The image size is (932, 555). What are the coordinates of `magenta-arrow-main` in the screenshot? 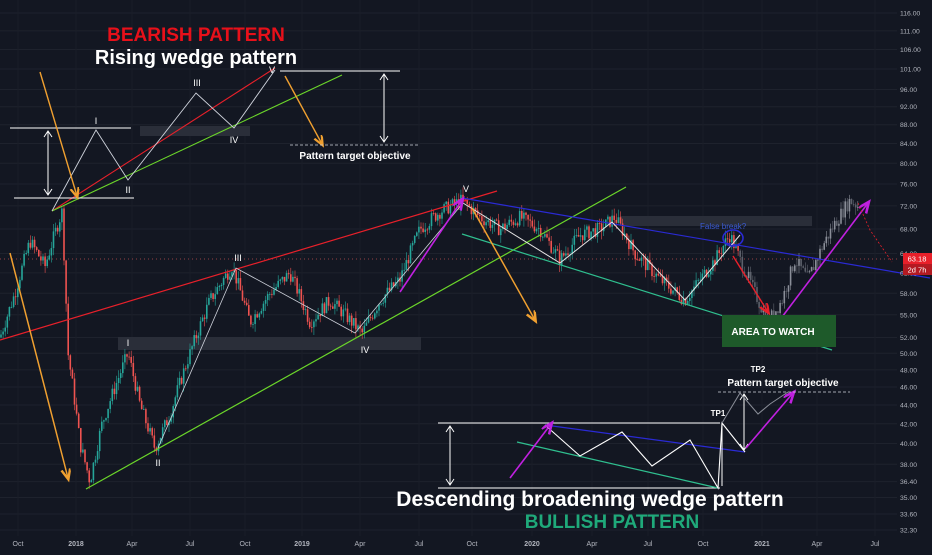 It's located at (430, 246).